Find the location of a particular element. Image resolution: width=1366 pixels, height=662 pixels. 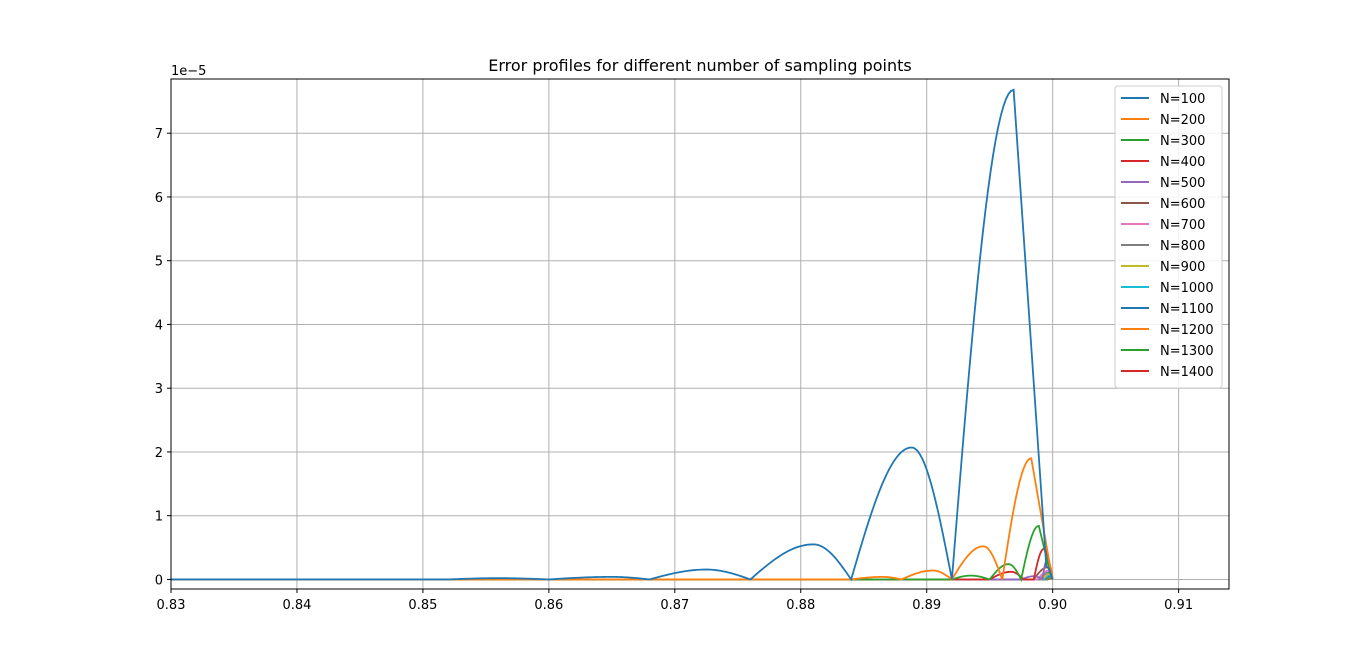

legend-label: N=400 is located at coordinates (1182, 162).